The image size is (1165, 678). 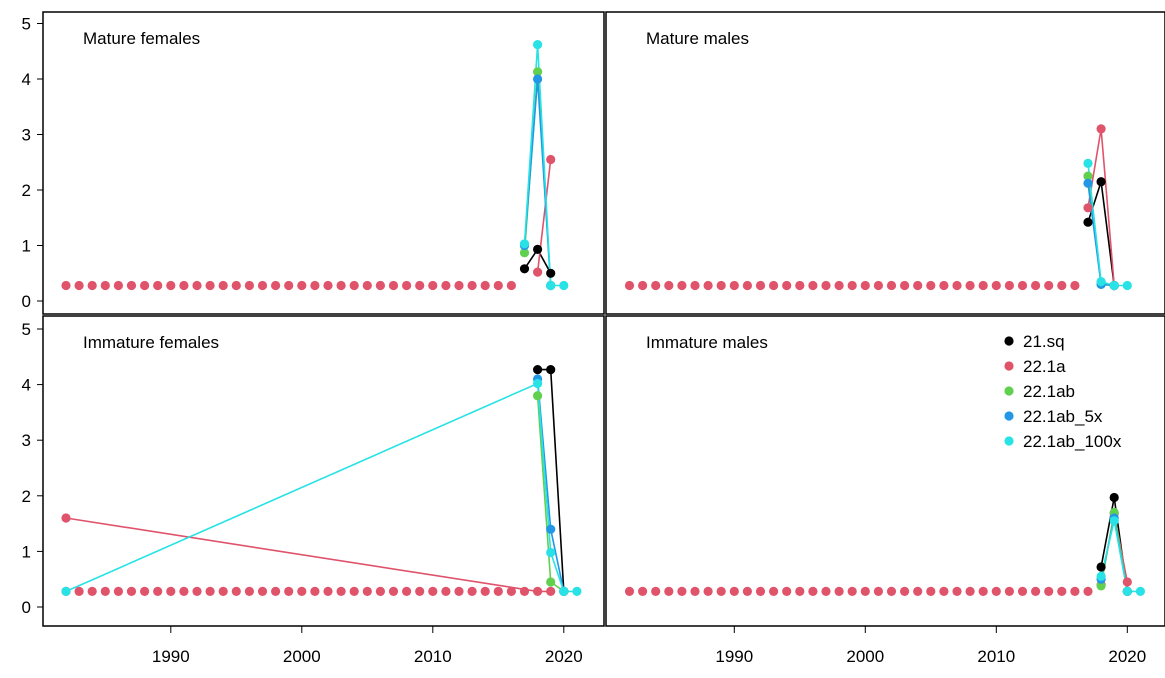 I want to click on series-line-21-sq, so click(x=551, y=480).